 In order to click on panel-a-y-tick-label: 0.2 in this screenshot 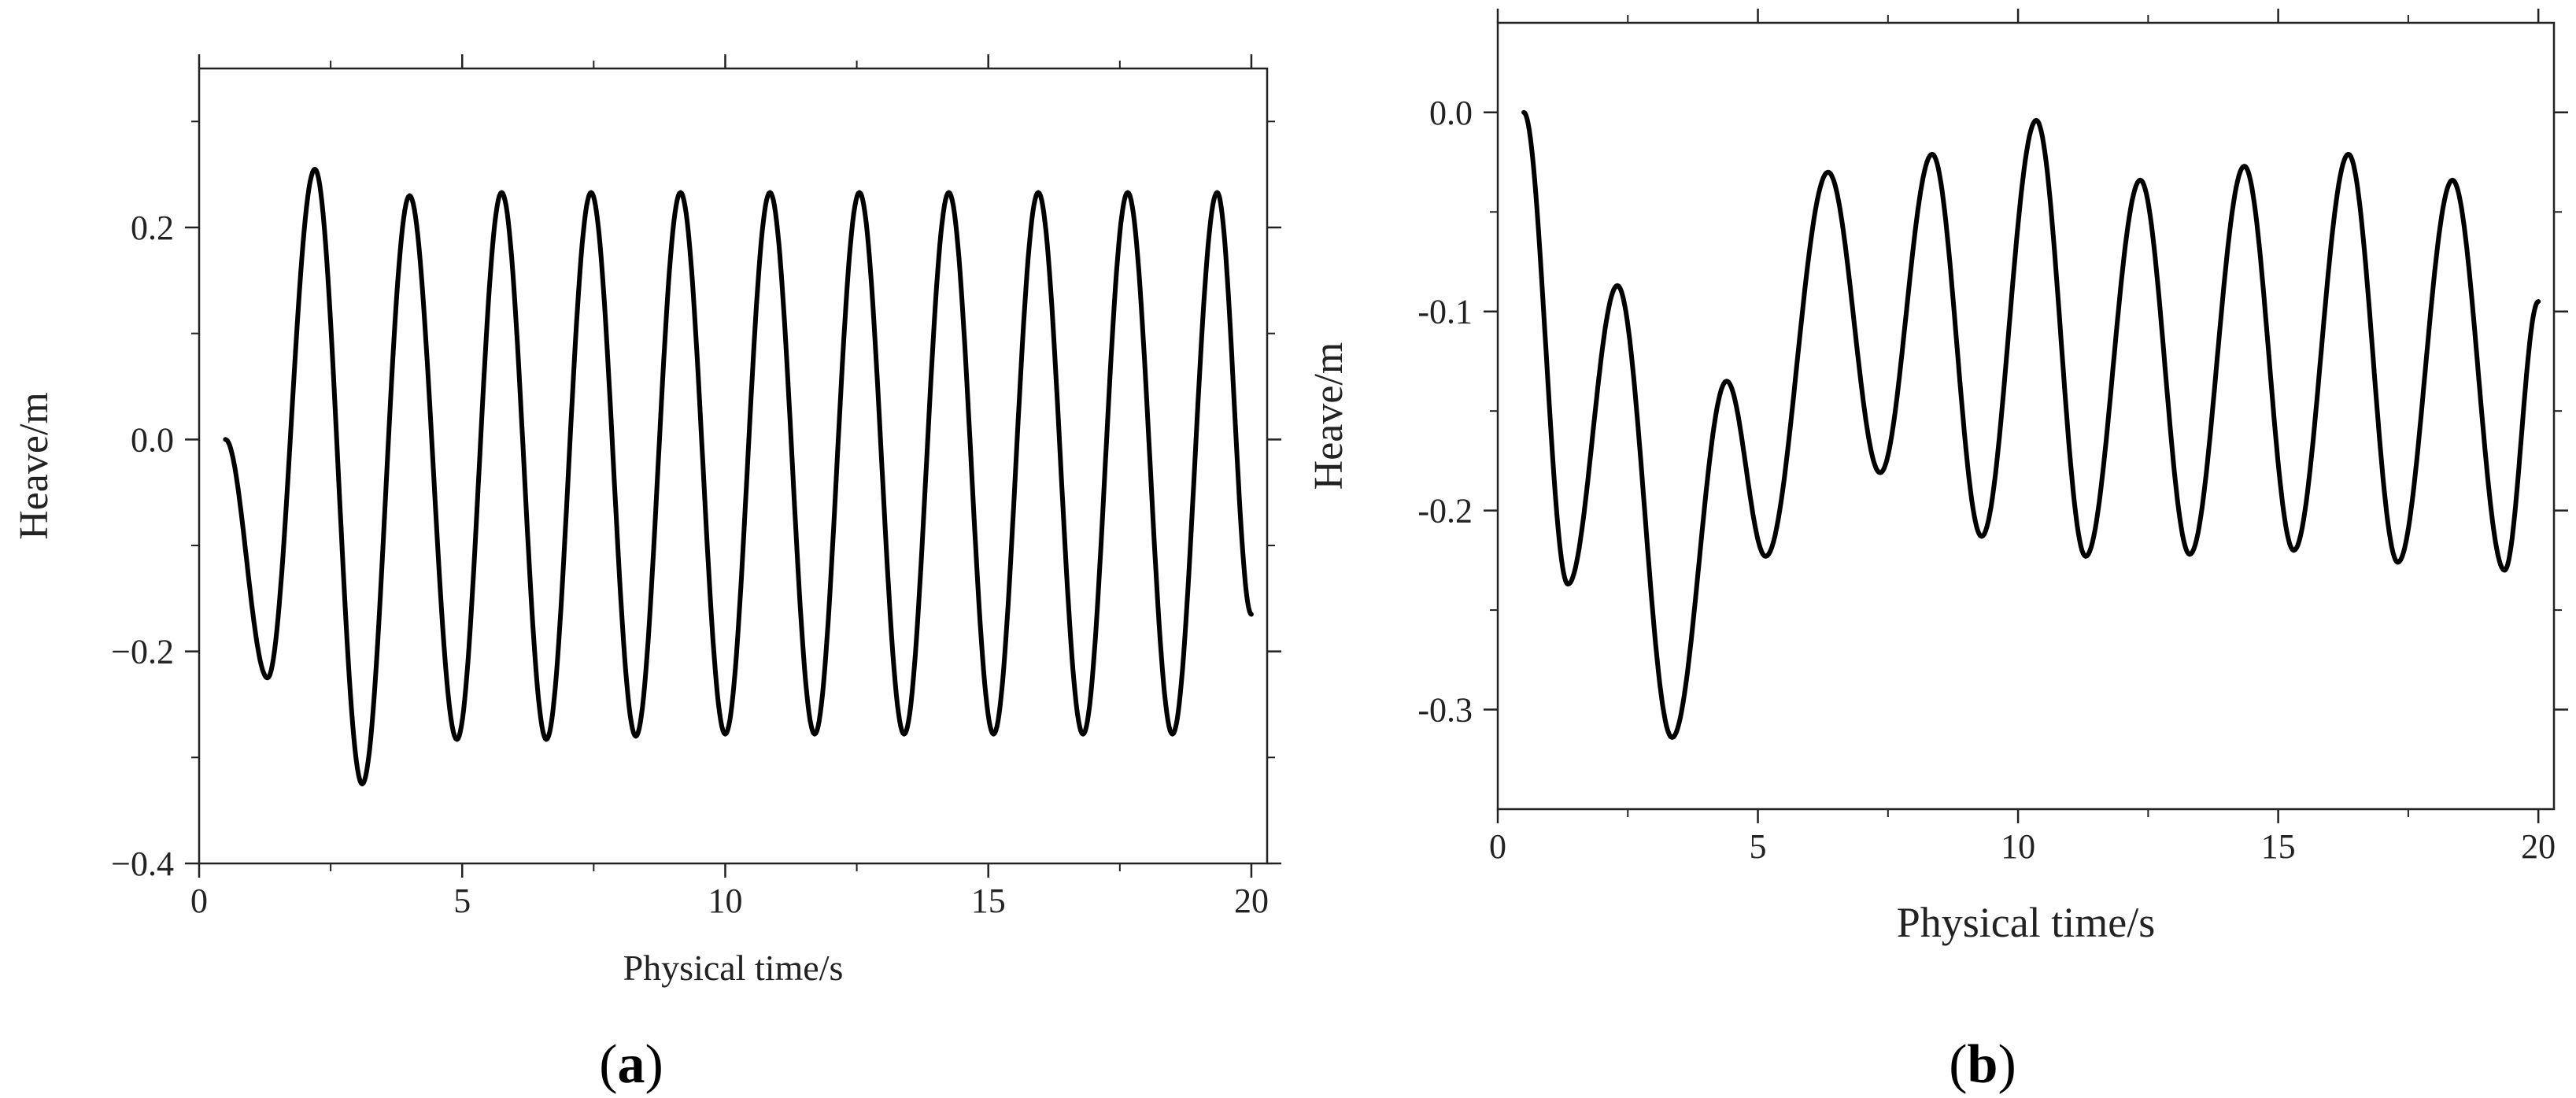, I will do `click(152, 228)`.